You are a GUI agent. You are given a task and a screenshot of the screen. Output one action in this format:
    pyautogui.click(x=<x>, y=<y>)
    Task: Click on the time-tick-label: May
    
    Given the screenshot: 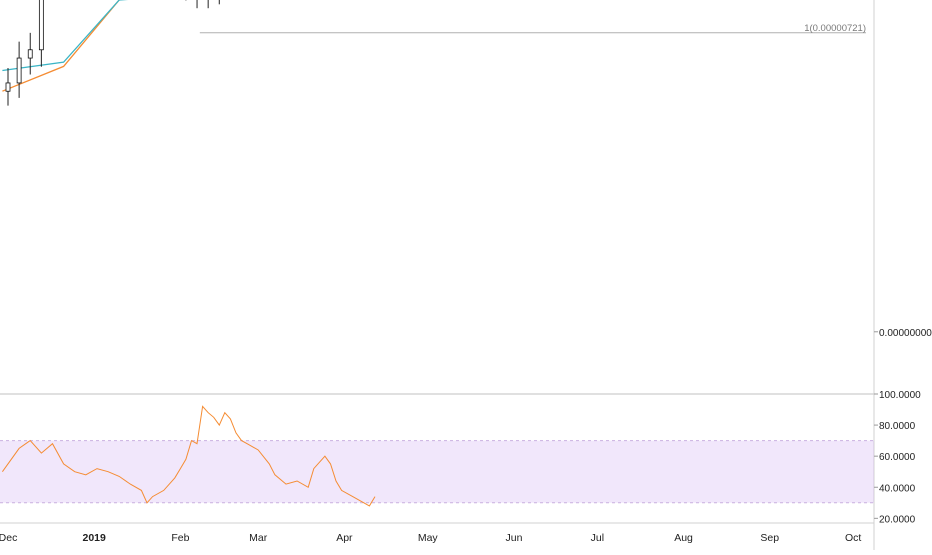 What is the action you would take?
    pyautogui.click(x=428, y=538)
    